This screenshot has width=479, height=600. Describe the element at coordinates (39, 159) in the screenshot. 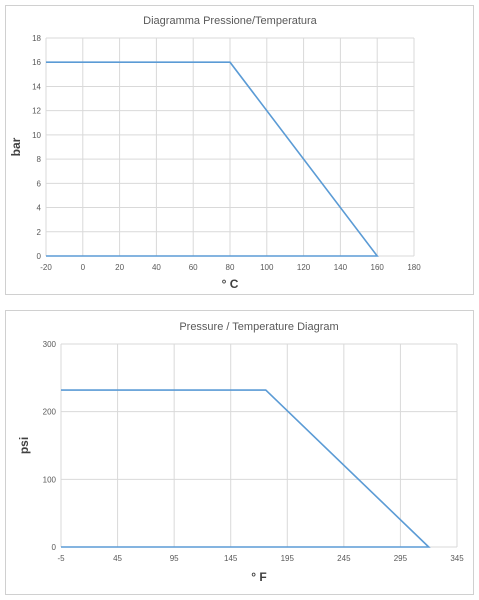

I see `y-tick-label: 8` at that location.